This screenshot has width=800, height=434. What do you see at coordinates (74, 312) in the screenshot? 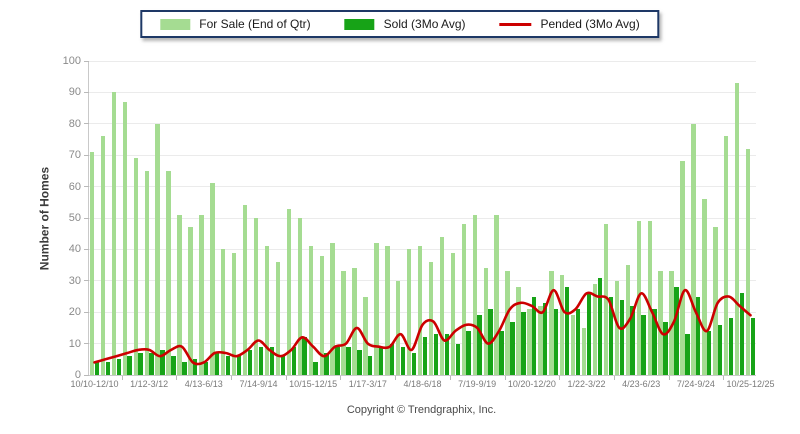
I see `y-axis-tick-label: 20` at bounding box center [74, 312].